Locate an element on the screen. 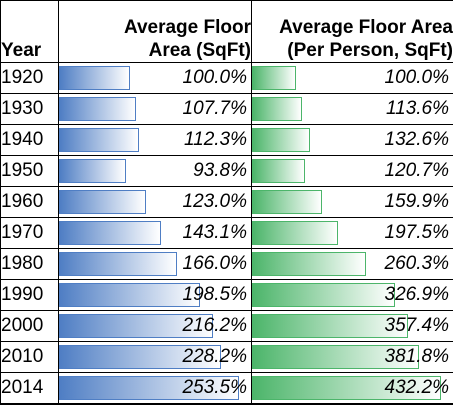 The width and height of the screenshot is (453, 406). floor-area-header: Average Floor Area (SqFt) is located at coordinates (155, 31).